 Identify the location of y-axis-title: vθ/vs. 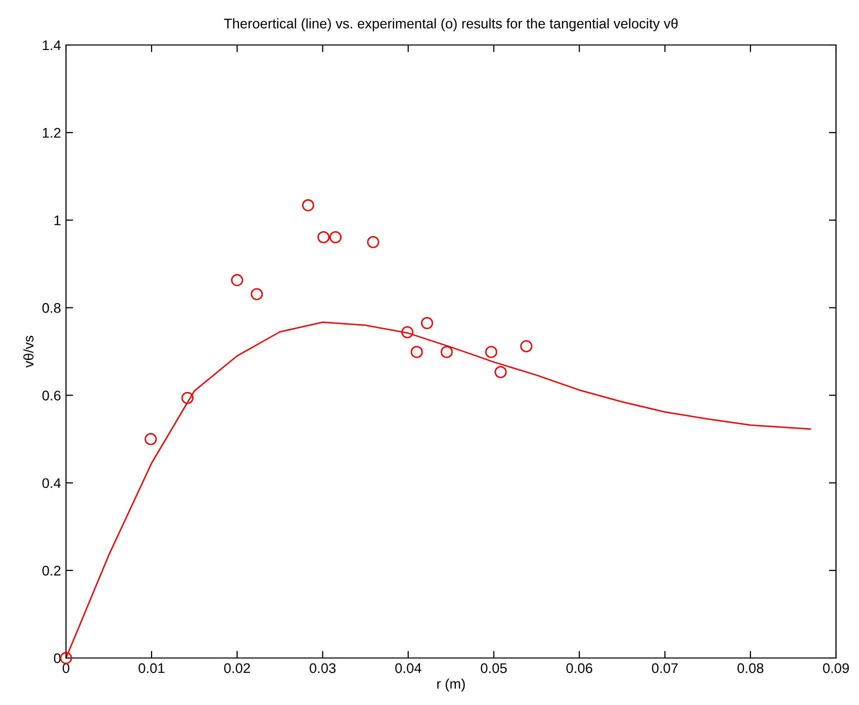
(28, 352).